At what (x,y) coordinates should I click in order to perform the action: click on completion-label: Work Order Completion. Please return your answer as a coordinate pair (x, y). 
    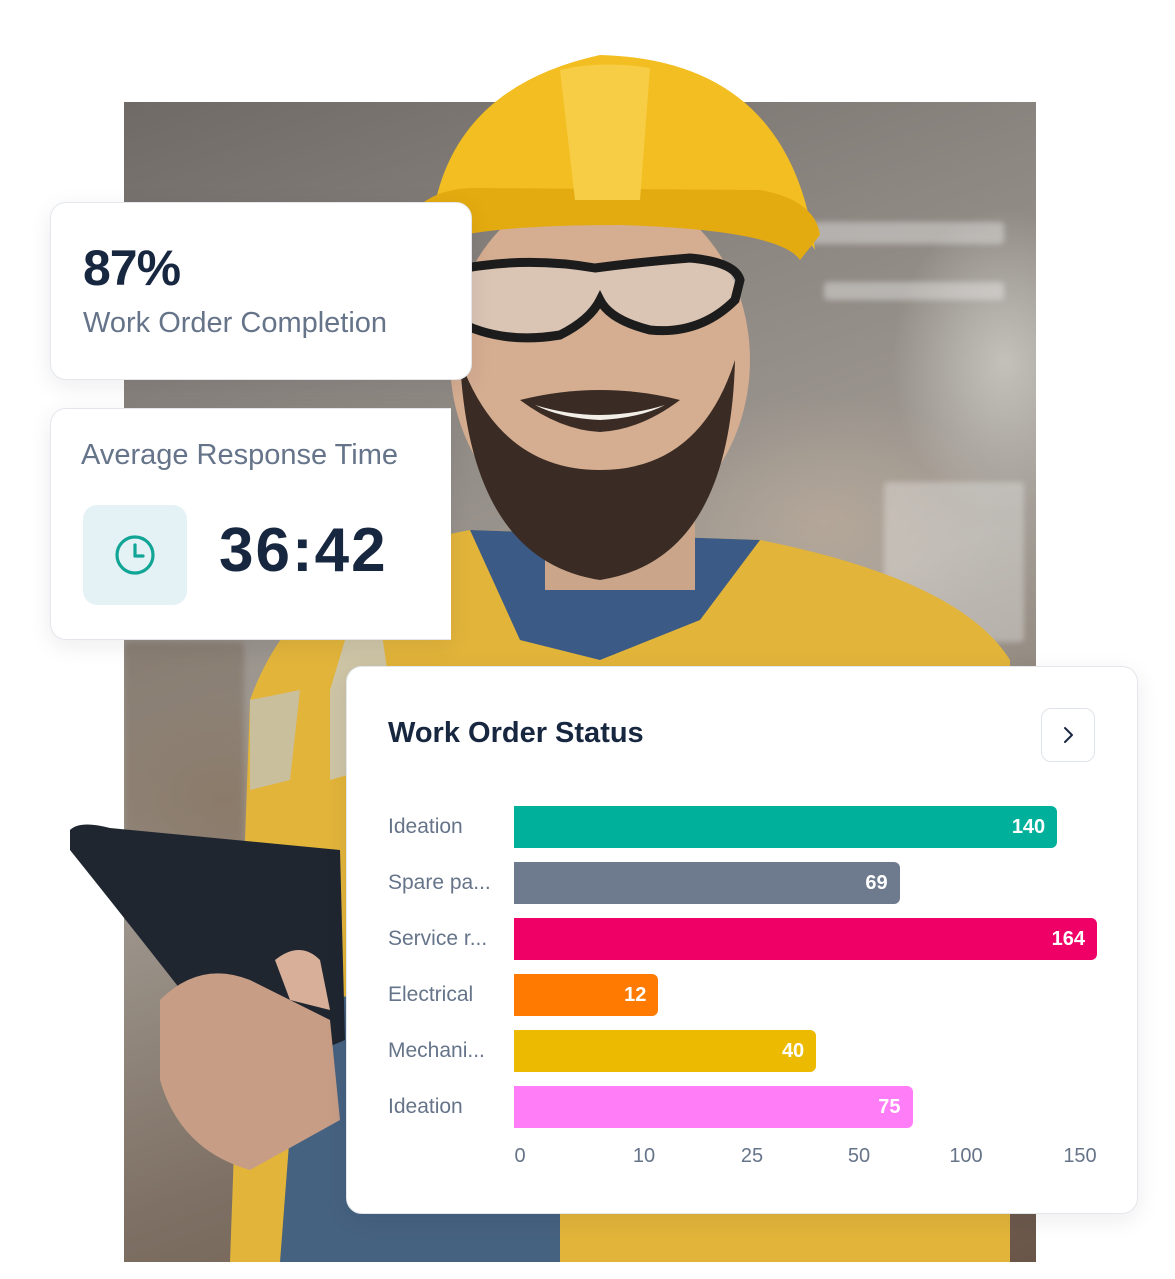
    Looking at the image, I should click on (235, 323).